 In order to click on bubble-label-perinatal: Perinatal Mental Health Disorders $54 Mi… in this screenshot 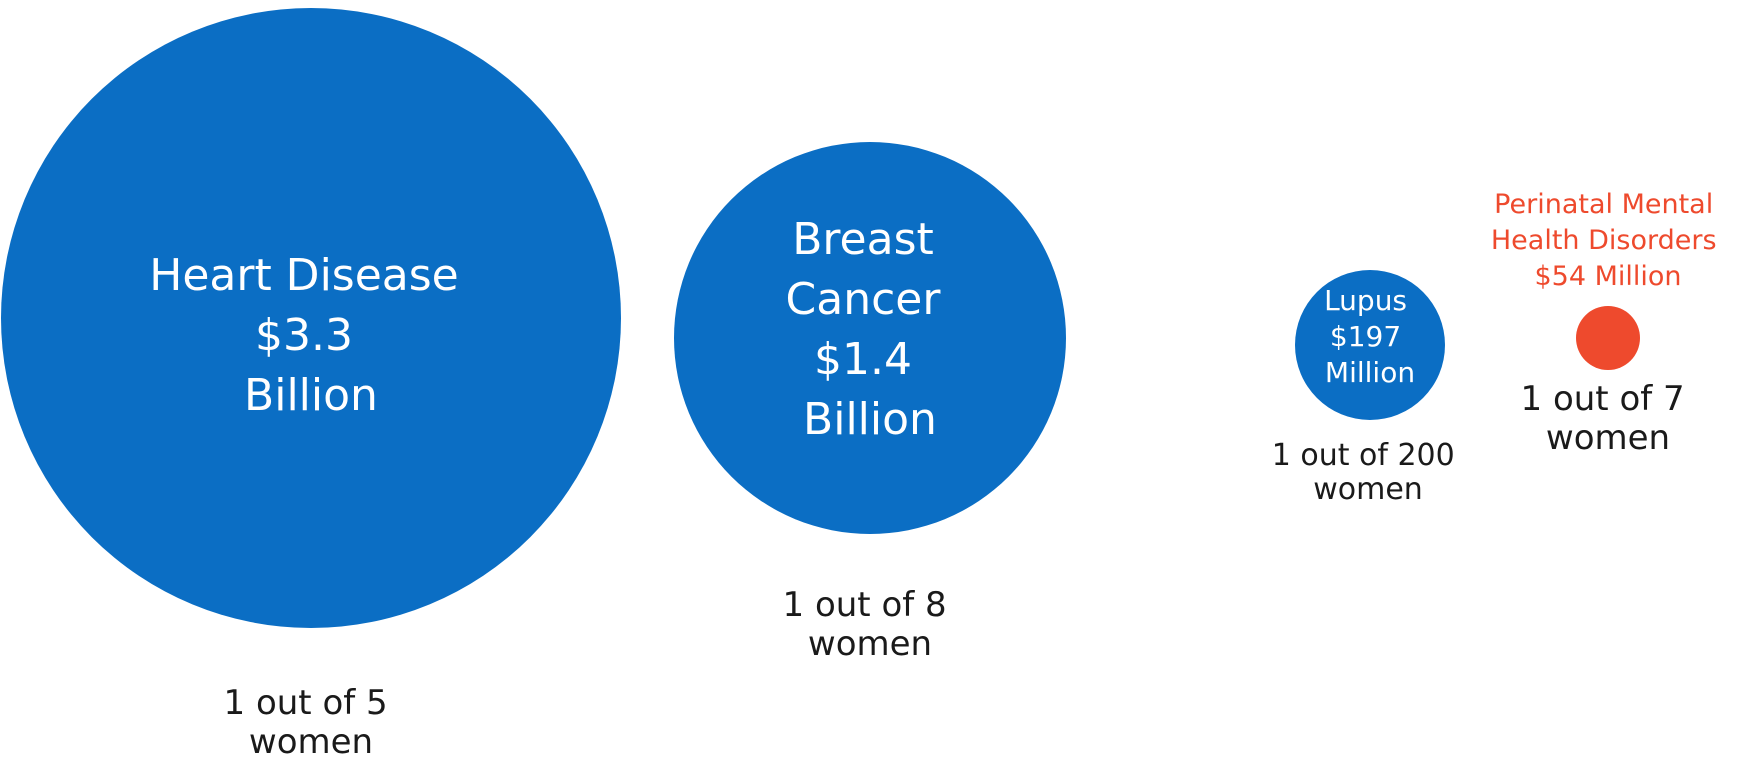, I will do `click(1608, 240)`.